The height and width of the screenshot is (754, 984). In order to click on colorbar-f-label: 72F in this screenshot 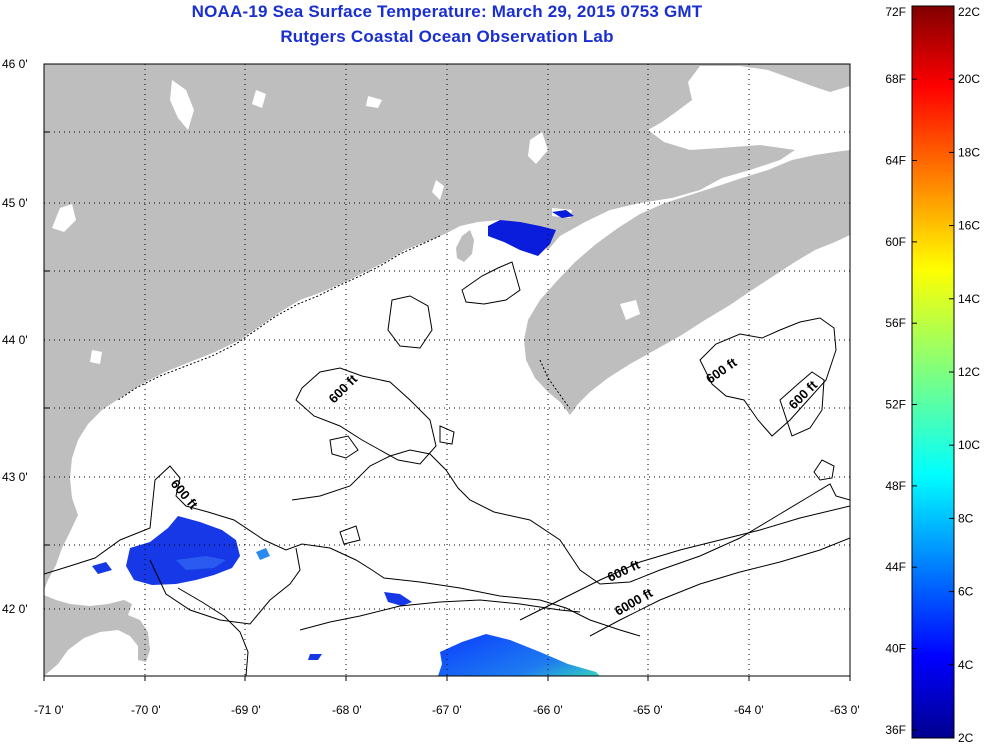, I will do `click(895, 12)`.